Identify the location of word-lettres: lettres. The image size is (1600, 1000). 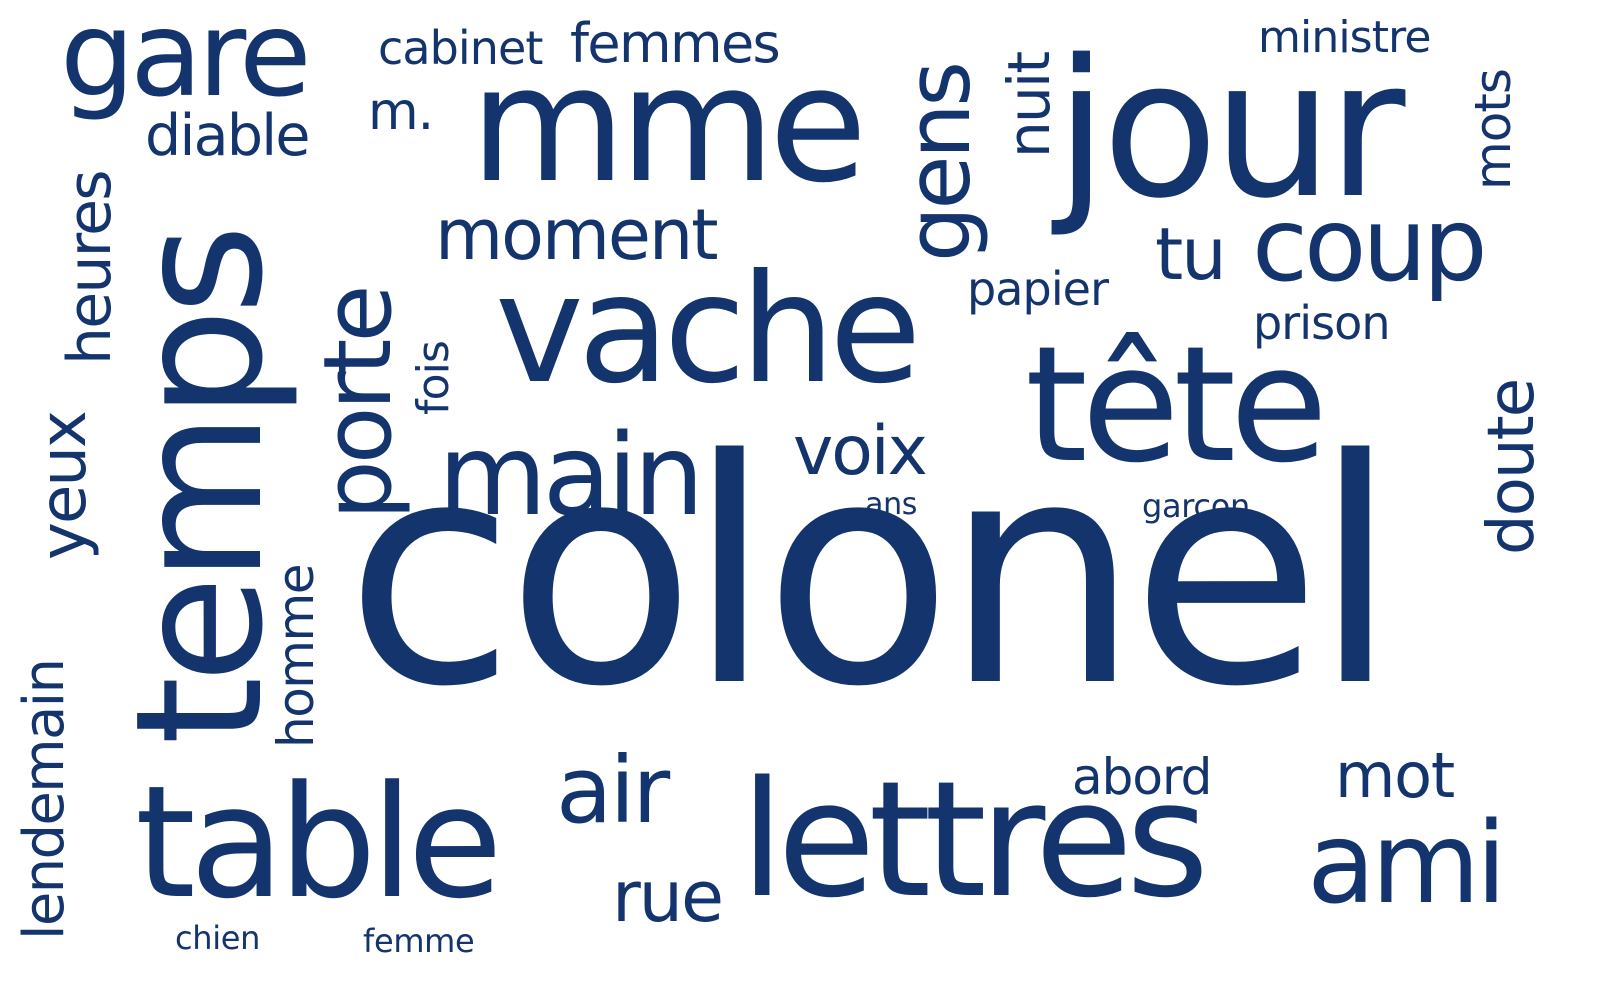
(974, 839).